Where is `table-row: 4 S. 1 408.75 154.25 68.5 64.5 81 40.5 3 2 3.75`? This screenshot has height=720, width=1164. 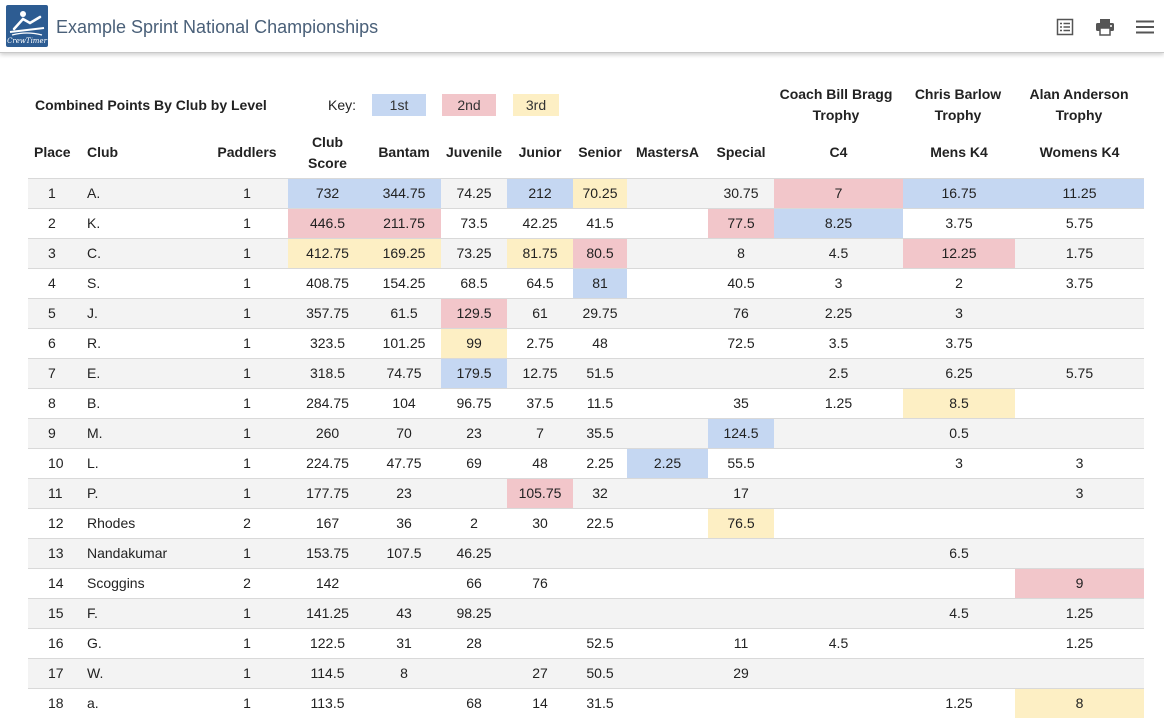 table-row: 4 S. 1 408.75 154.25 68.5 64.5 81 40.5 3 2 3.75 is located at coordinates (586, 283).